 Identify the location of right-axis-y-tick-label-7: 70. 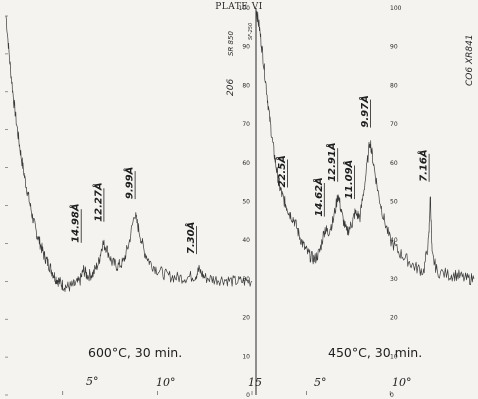
(394, 124).